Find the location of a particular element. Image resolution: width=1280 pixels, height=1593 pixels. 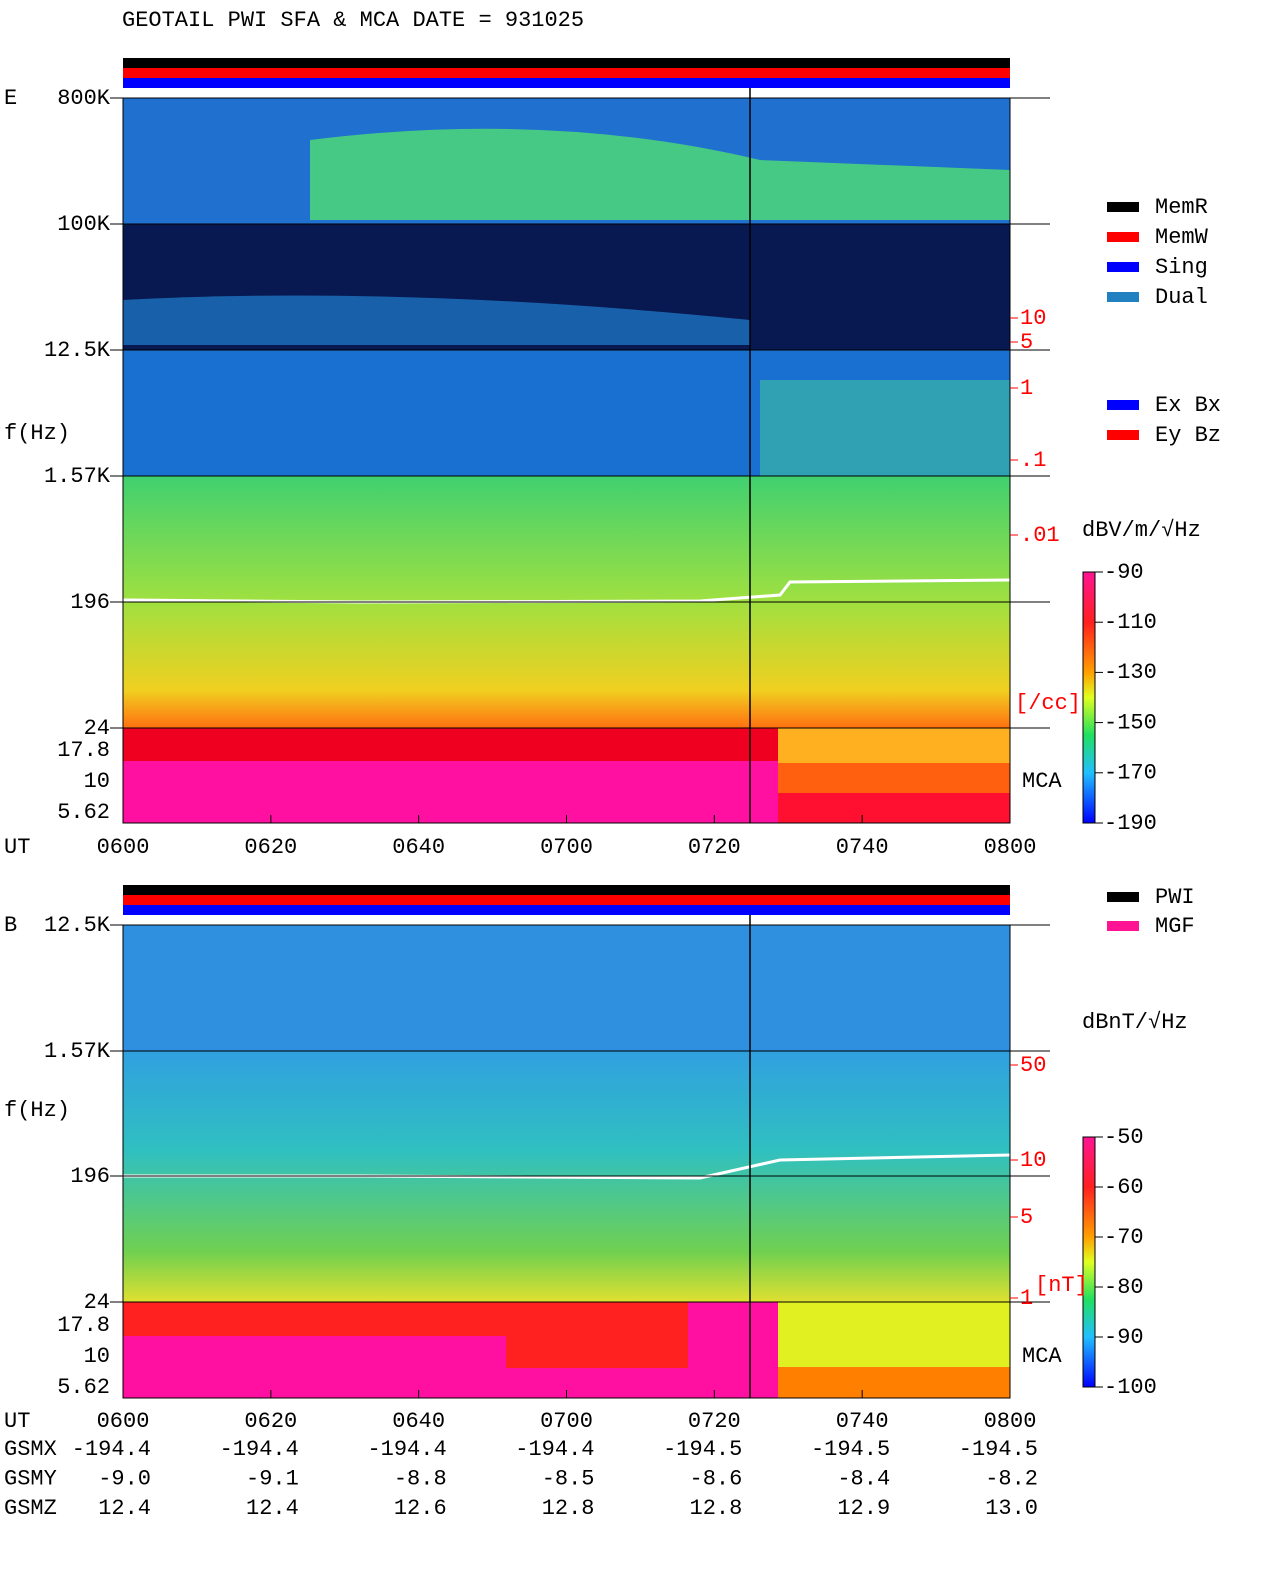

legend-label: Ey Bz is located at coordinates (1188, 435).